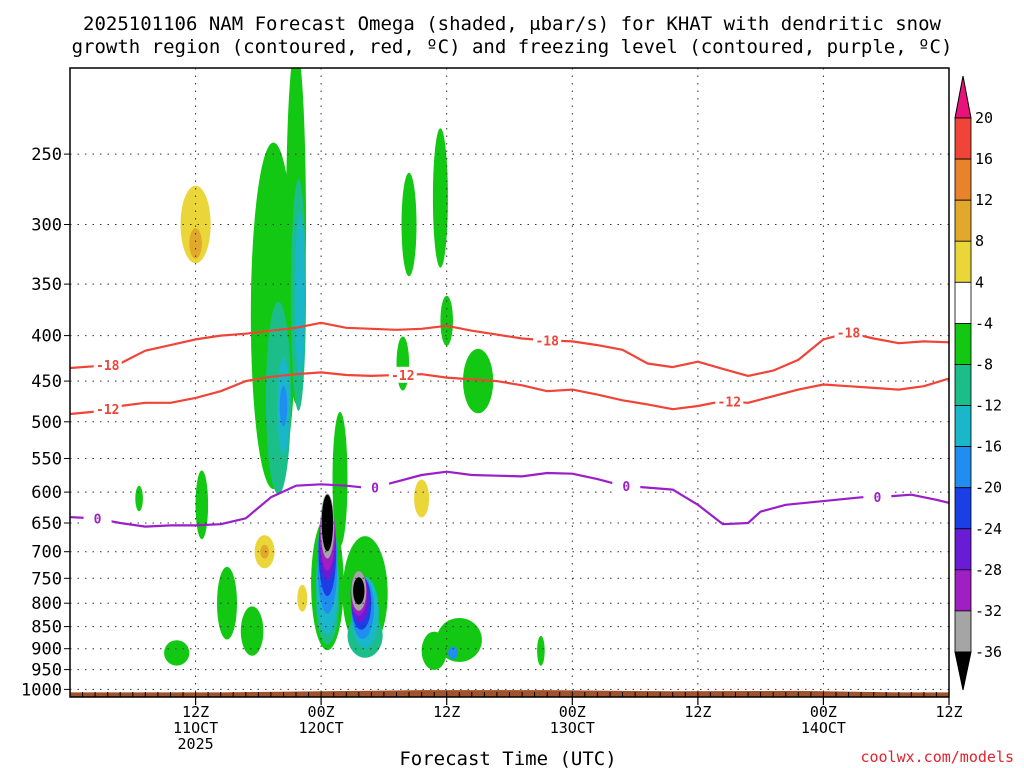  I want to click on colorbar-bottom-arrow, so click(963, 671).